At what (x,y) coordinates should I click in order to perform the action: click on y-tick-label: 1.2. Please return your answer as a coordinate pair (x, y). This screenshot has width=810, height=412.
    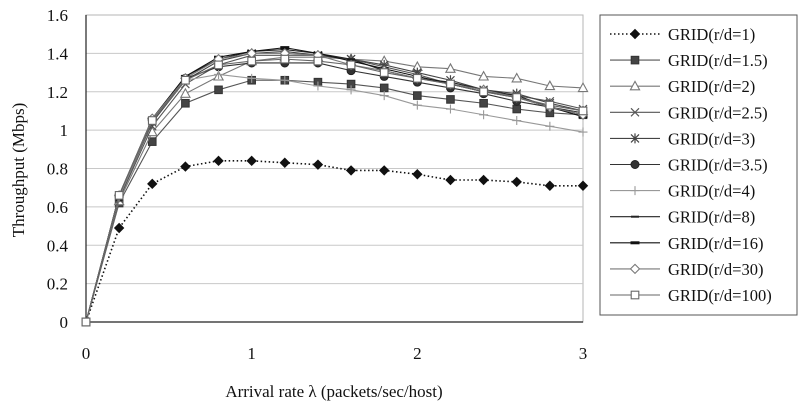
    Looking at the image, I should click on (57, 92).